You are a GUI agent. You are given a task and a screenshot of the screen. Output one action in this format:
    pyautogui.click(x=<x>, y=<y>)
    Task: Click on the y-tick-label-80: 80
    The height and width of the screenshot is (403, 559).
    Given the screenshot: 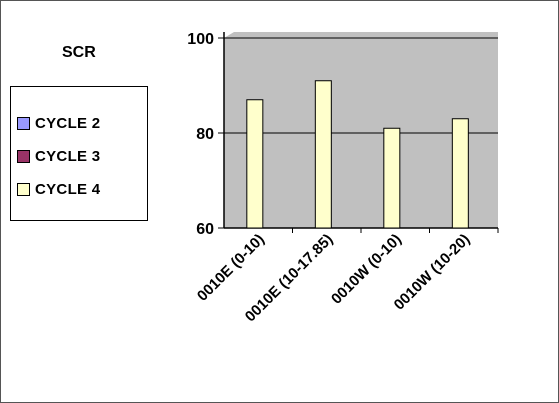 What is the action you would take?
    pyautogui.click(x=205, y=134)
    